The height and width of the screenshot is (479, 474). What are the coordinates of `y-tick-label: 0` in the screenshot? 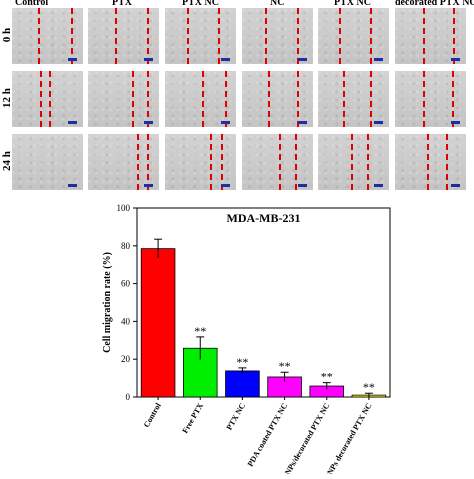 It's located at (128, 397).